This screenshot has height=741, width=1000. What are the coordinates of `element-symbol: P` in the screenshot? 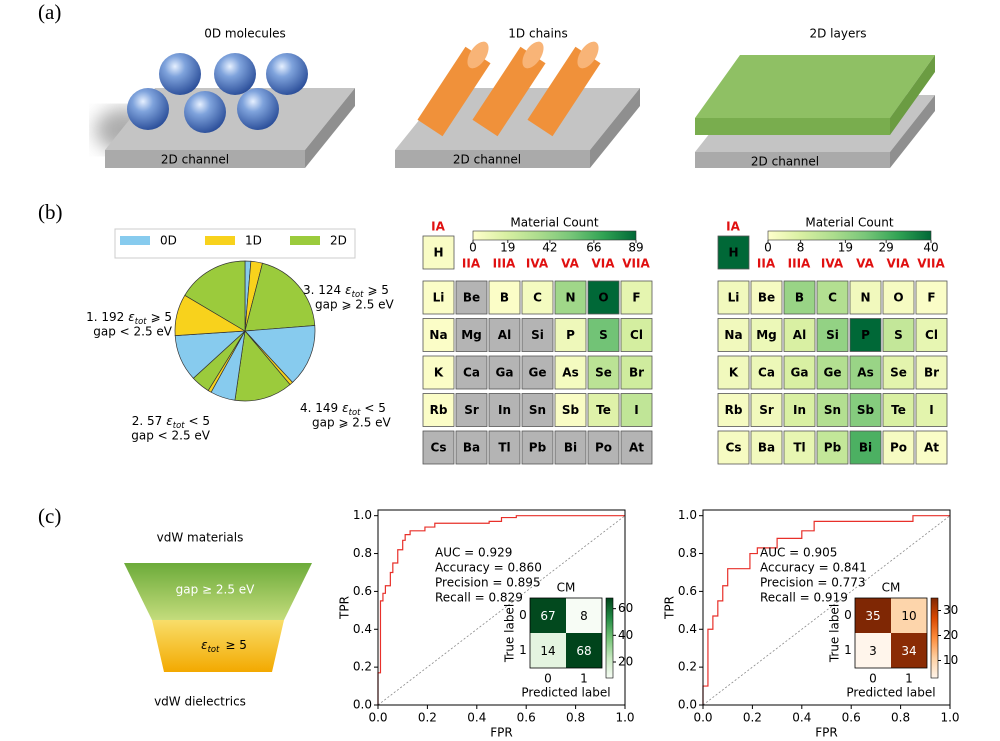 It's located at (570, 335).